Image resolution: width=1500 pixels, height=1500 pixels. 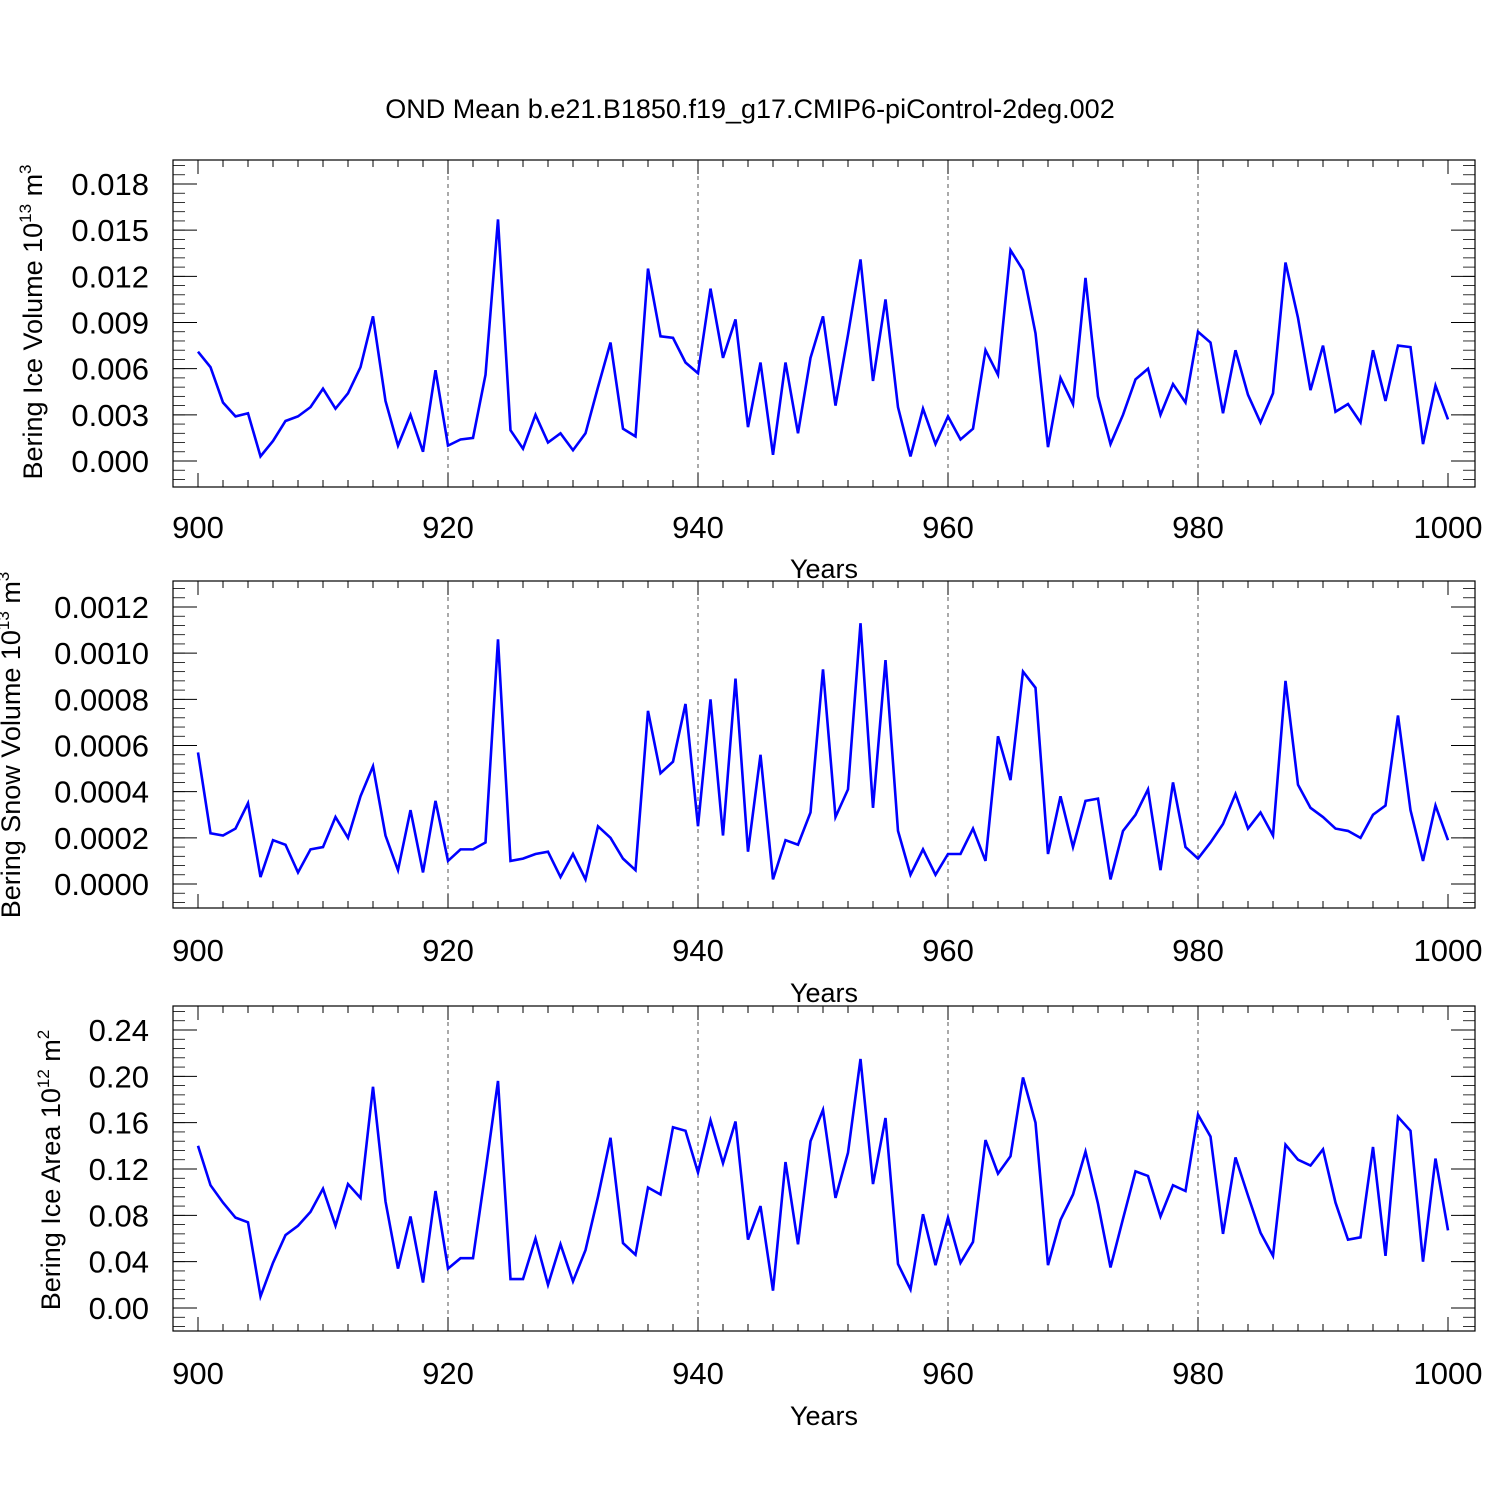 What do you see at coordinates (119, 1123) in the screenshot?
I see `y-tick-label: 0.16` at bounding box center [119, 1123].